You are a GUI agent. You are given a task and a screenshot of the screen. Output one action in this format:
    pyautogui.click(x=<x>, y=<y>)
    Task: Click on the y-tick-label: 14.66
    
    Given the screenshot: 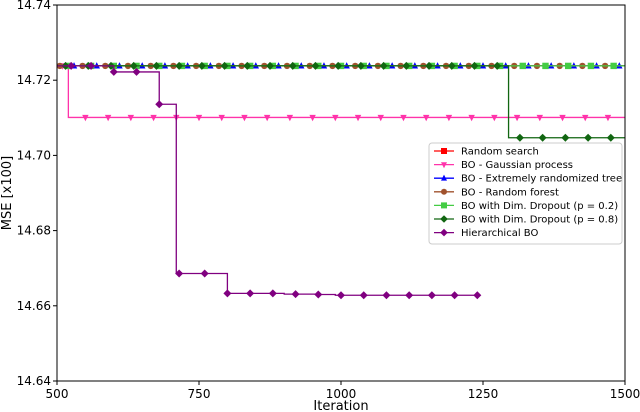 What is the action you would take?
    pyautogui.click(x=34, y=306)
    